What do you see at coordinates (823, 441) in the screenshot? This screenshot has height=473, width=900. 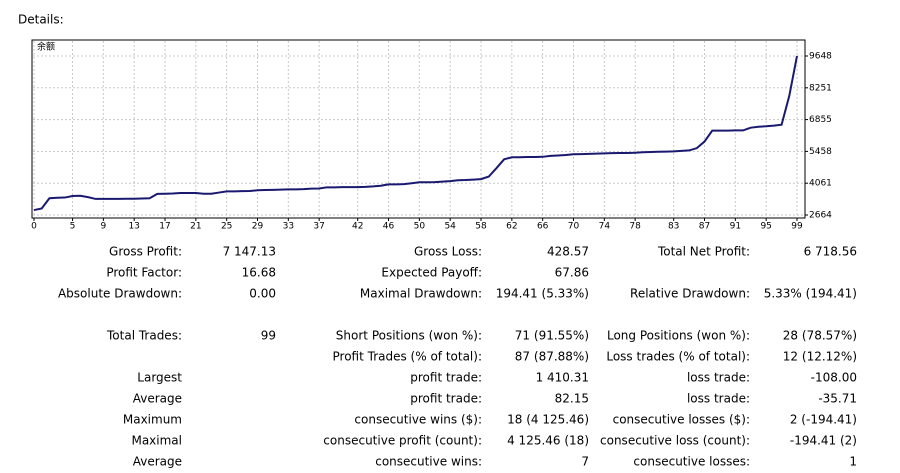 I see `value: -194.41 (2)` at bounding box center [823, 441].